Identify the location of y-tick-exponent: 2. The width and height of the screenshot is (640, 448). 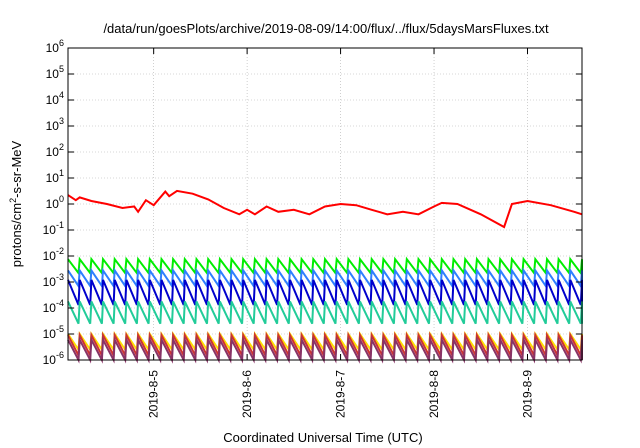
(61, 147).